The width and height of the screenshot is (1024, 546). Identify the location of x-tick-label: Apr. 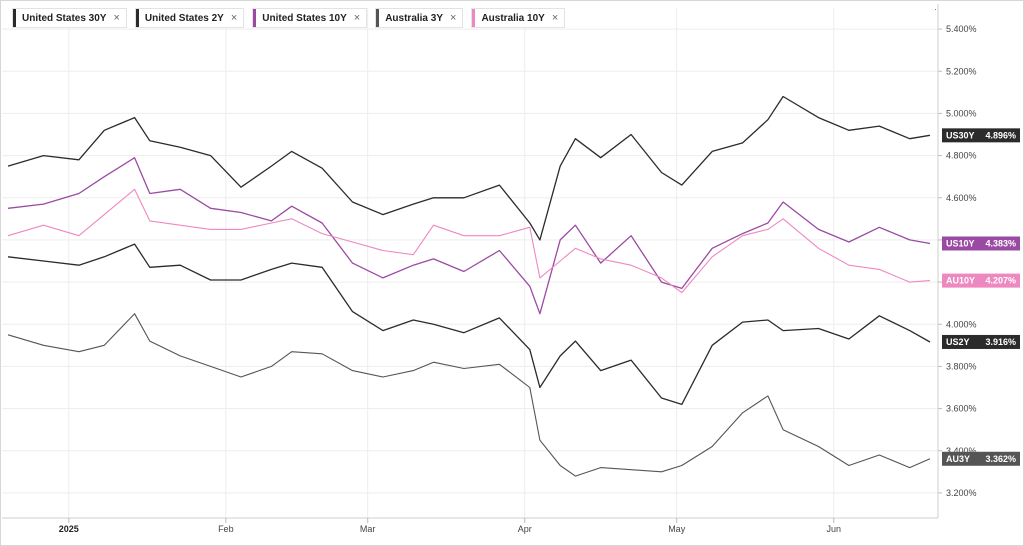
(525, 529).